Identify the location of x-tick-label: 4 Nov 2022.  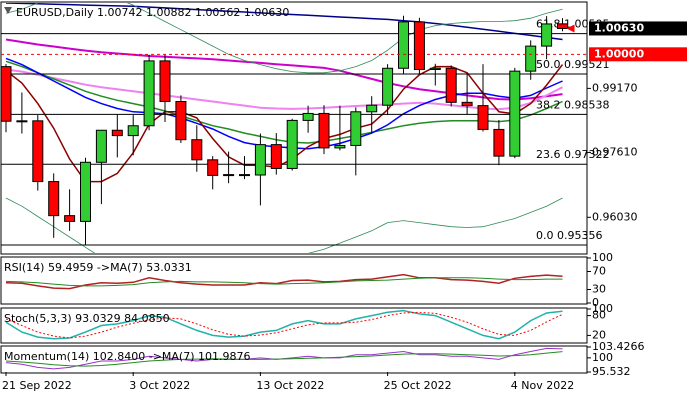
(542, 385).